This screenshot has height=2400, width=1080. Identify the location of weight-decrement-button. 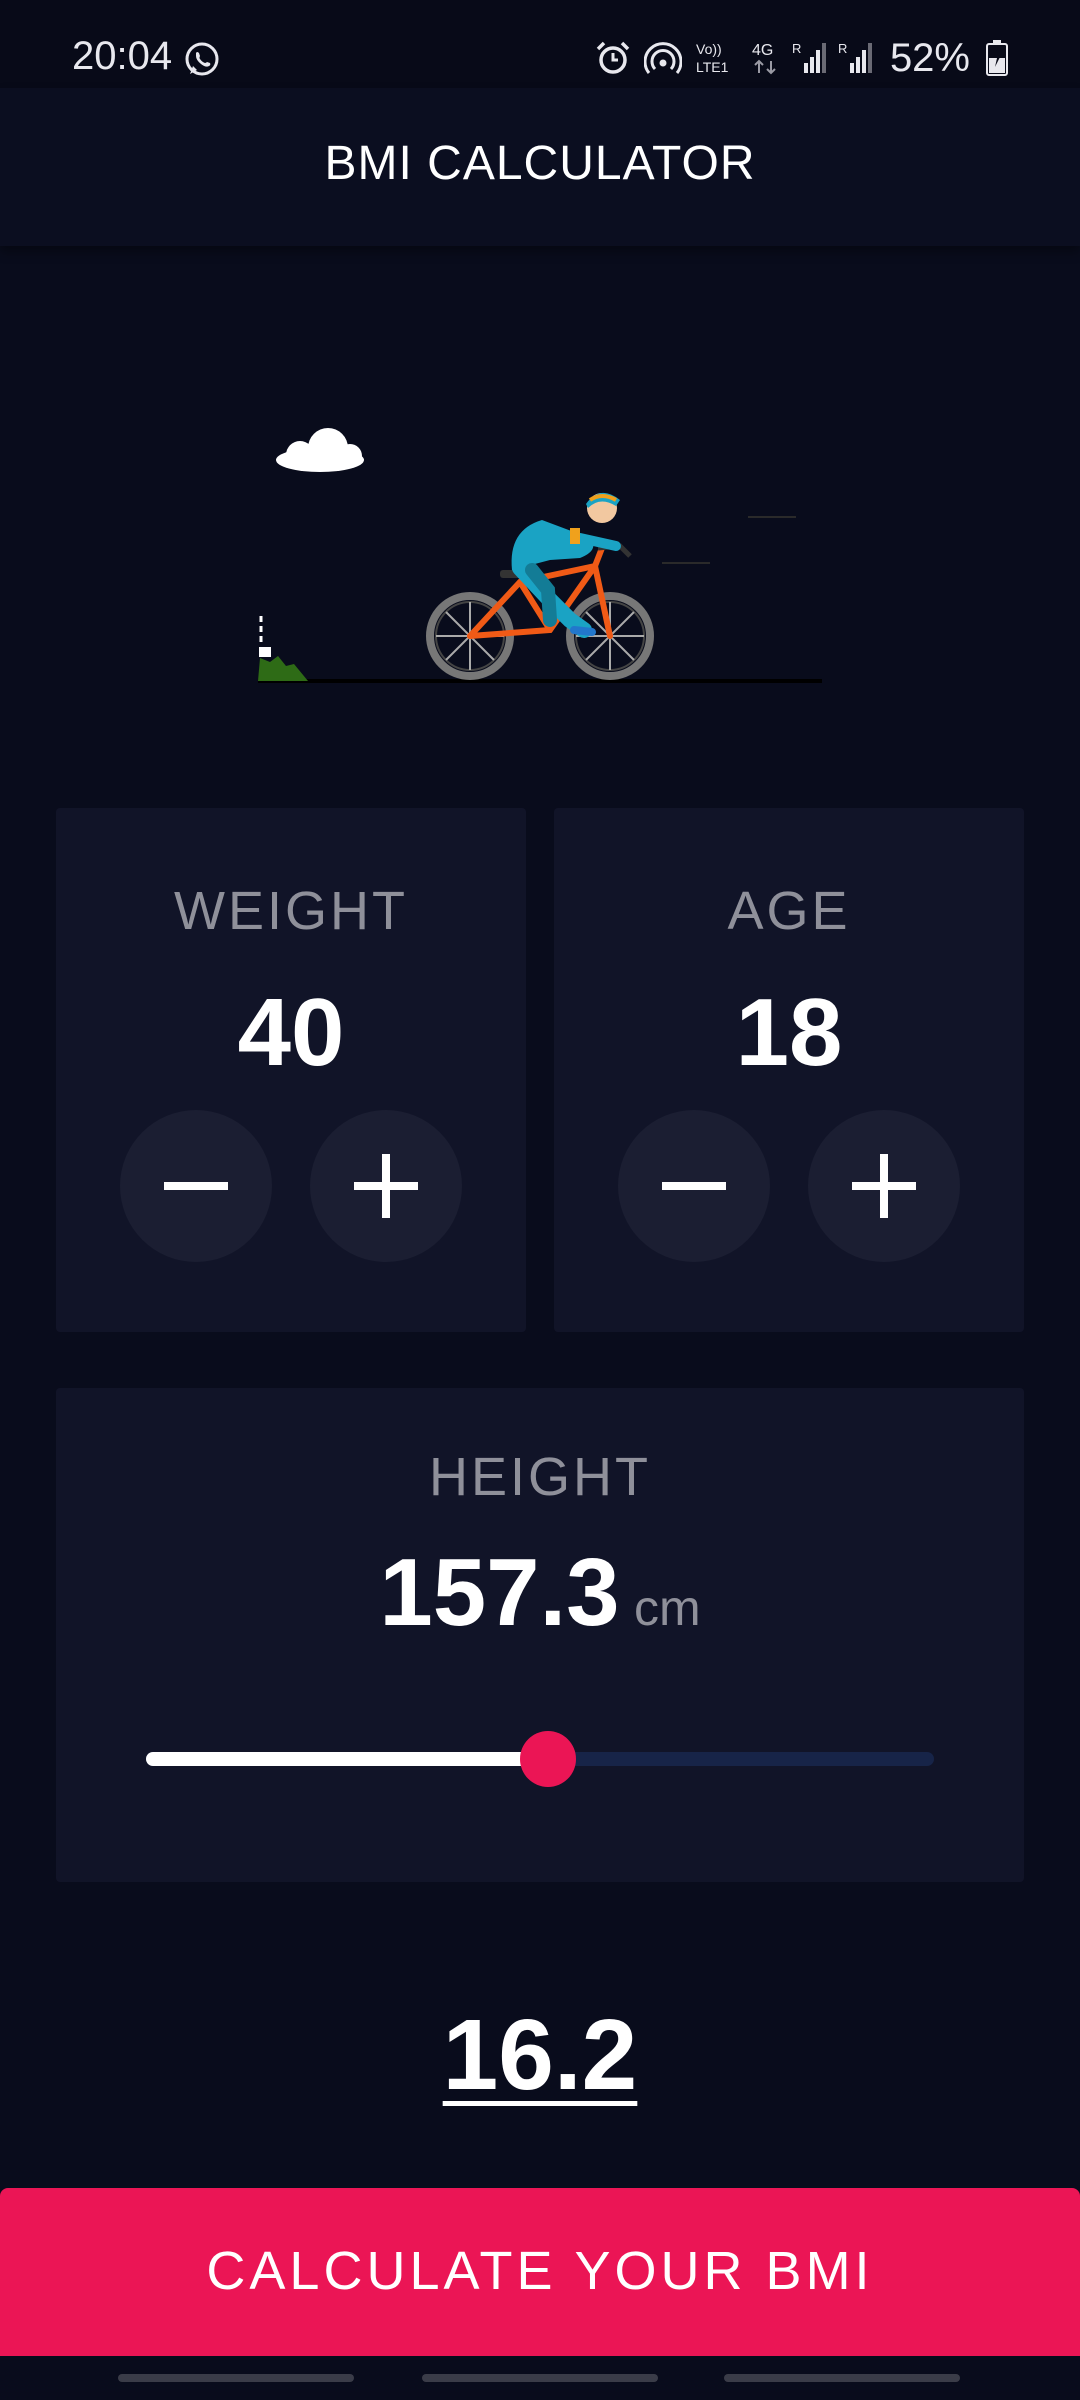
(196, 1186).